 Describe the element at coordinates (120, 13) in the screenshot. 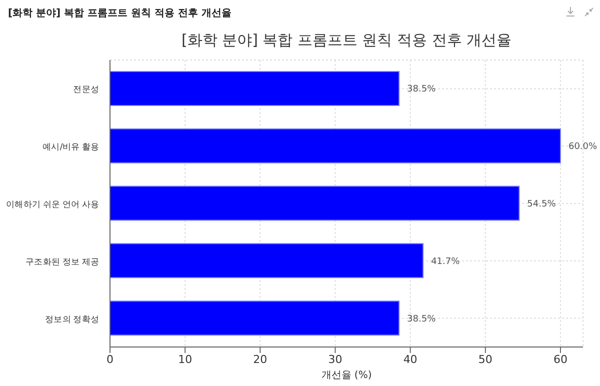

I see `text: [화학 분야] 복합 프롬프트 원칙 적용 전후 개선율` at that location.